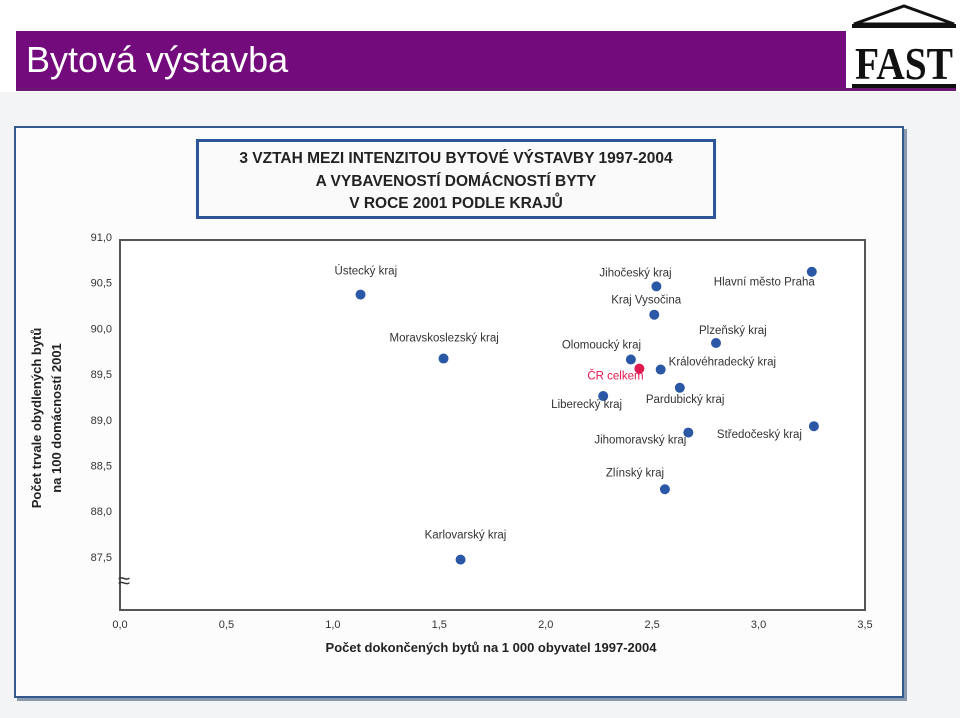 The image size is (960, 718). I want to click on x-tick-label: 3,5, so click(864, 625).